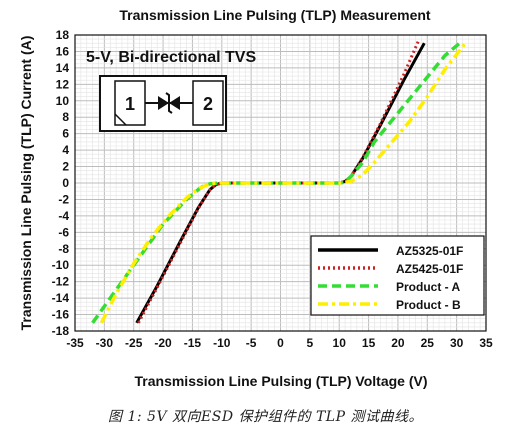 The width and height of the screenshot is (531, 437). I want to click on x-tick-label: 30, so click(457, 343).